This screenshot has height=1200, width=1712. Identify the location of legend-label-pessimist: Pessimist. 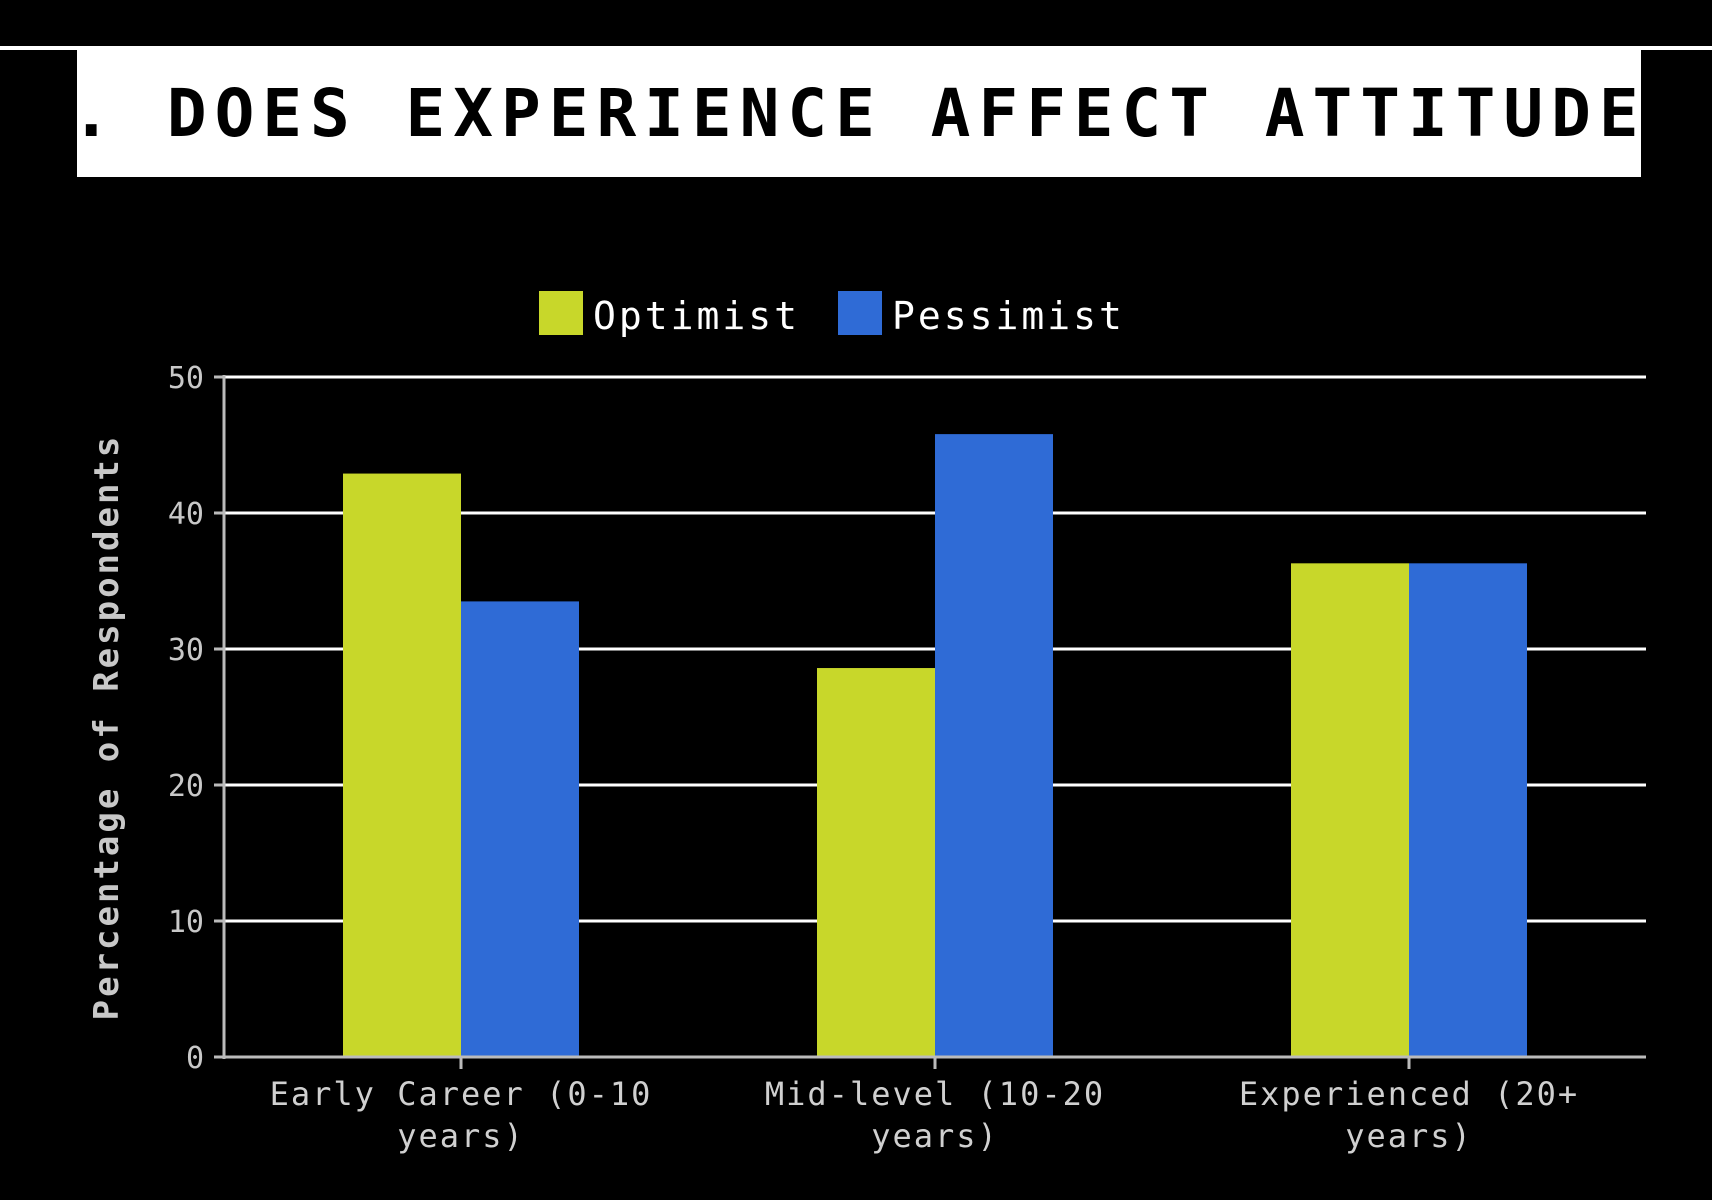
(1008, 316).